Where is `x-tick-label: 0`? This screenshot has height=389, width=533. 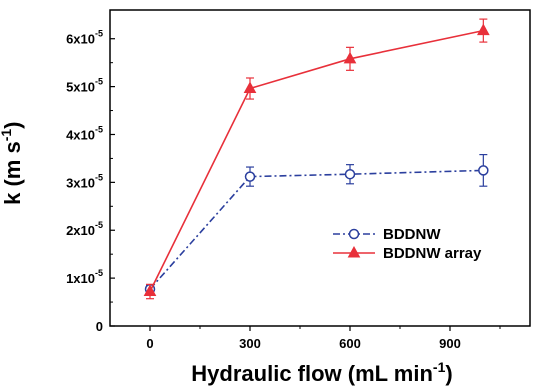
x-tick-label: 0 is located at coordinates (149, 343).